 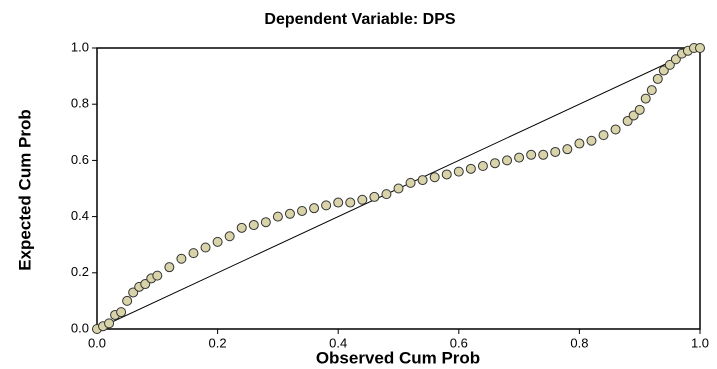 What do you see at coordinates (24, 190) in the screenshot?
I see `y-axis-label: Expected Cum Prob` at bounding box center [24, 190].